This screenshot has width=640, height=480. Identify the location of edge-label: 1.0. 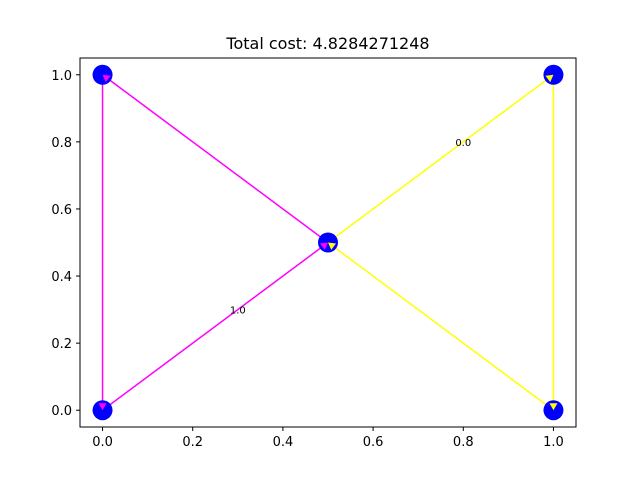
(238, 311).